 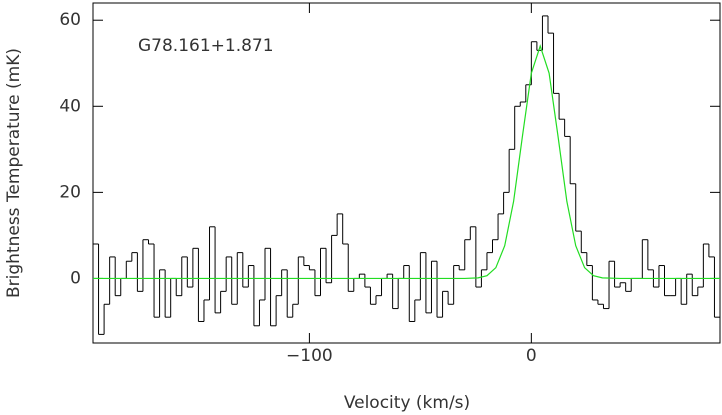 I want to click on y-tick-label: 60, so click(x=70, y=20).